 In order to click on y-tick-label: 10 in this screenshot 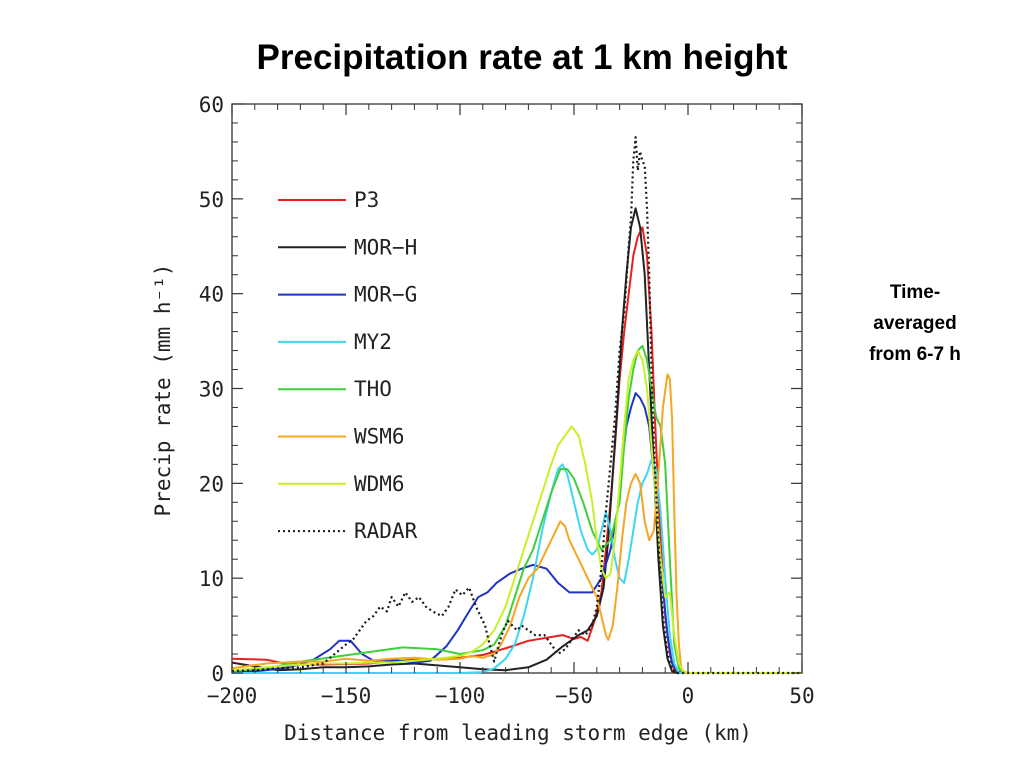, I will do `click(211, 579)`.